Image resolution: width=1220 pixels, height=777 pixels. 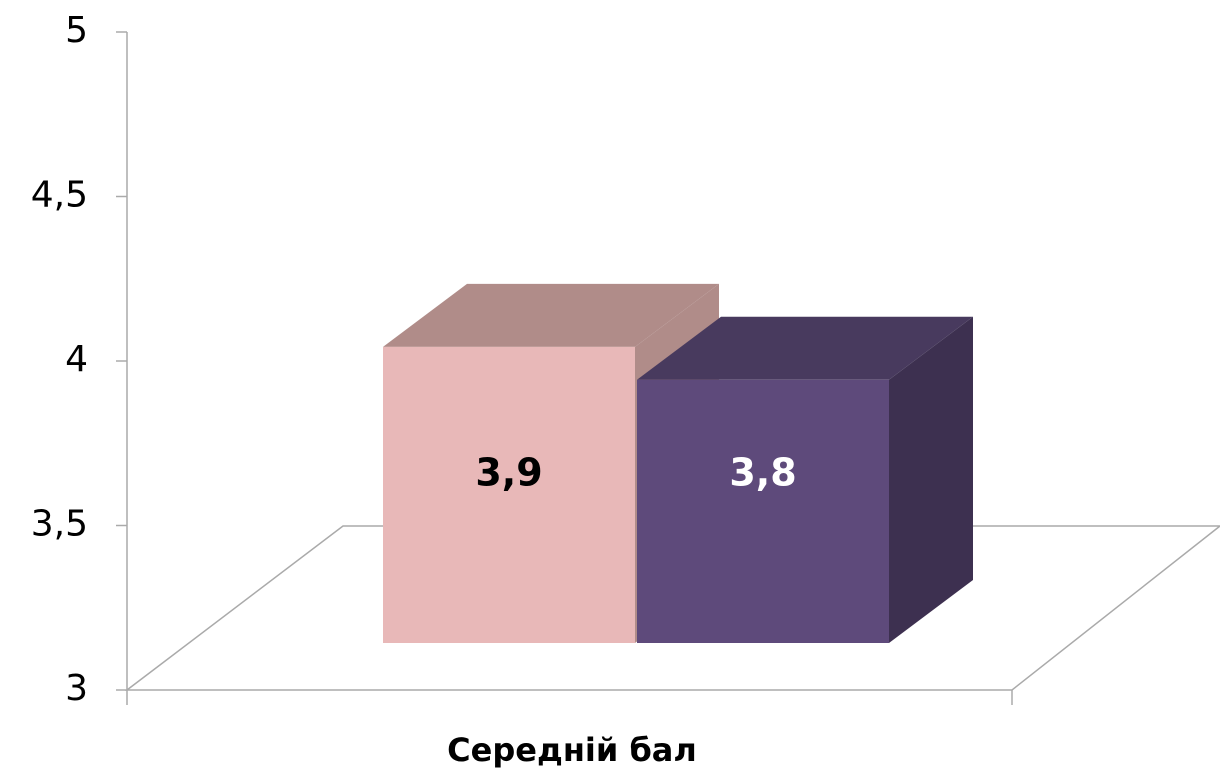 I want to click on y-tick-label: 4, so click(x=76, y=359).